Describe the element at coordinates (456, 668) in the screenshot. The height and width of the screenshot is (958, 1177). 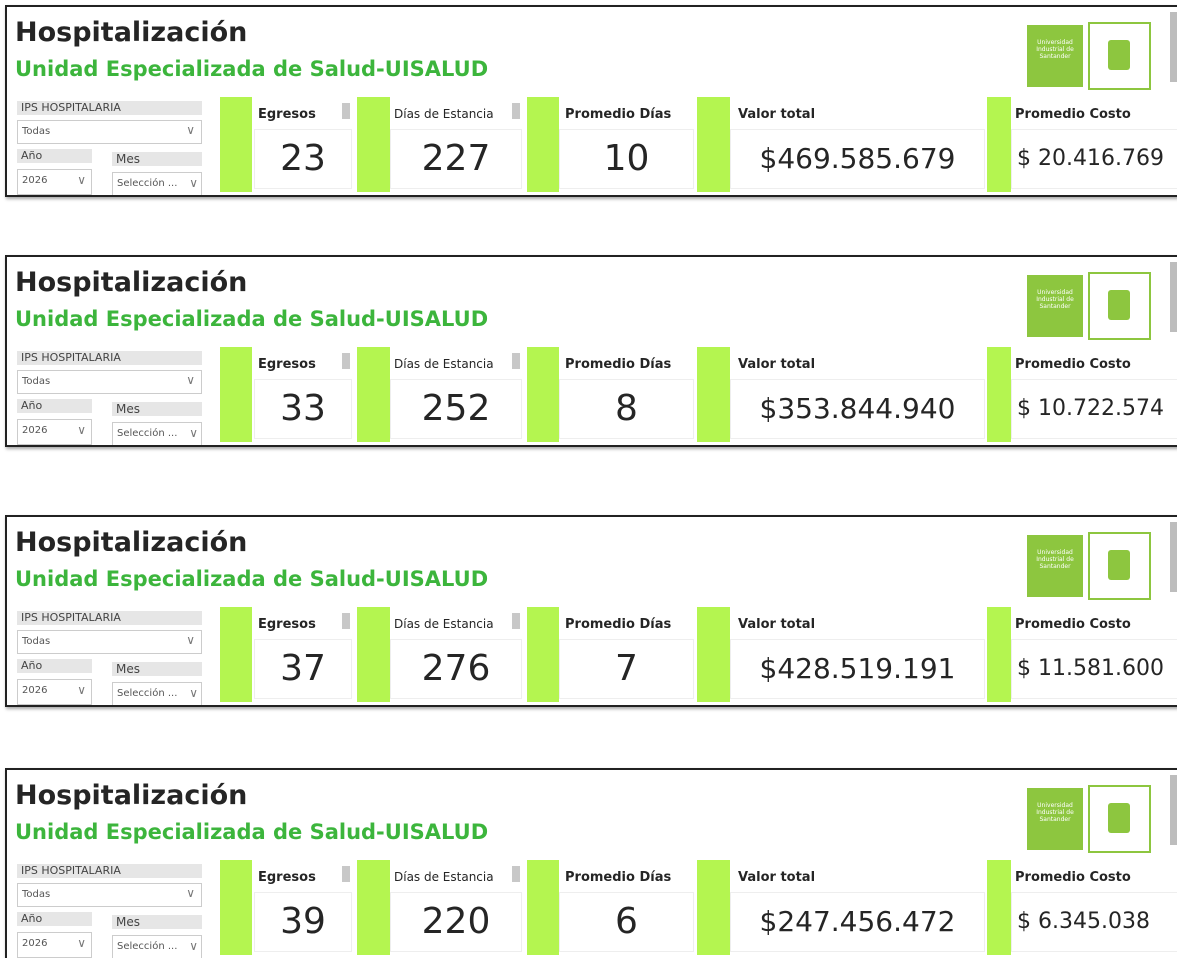
I see `kpi-value: 276` at that location.